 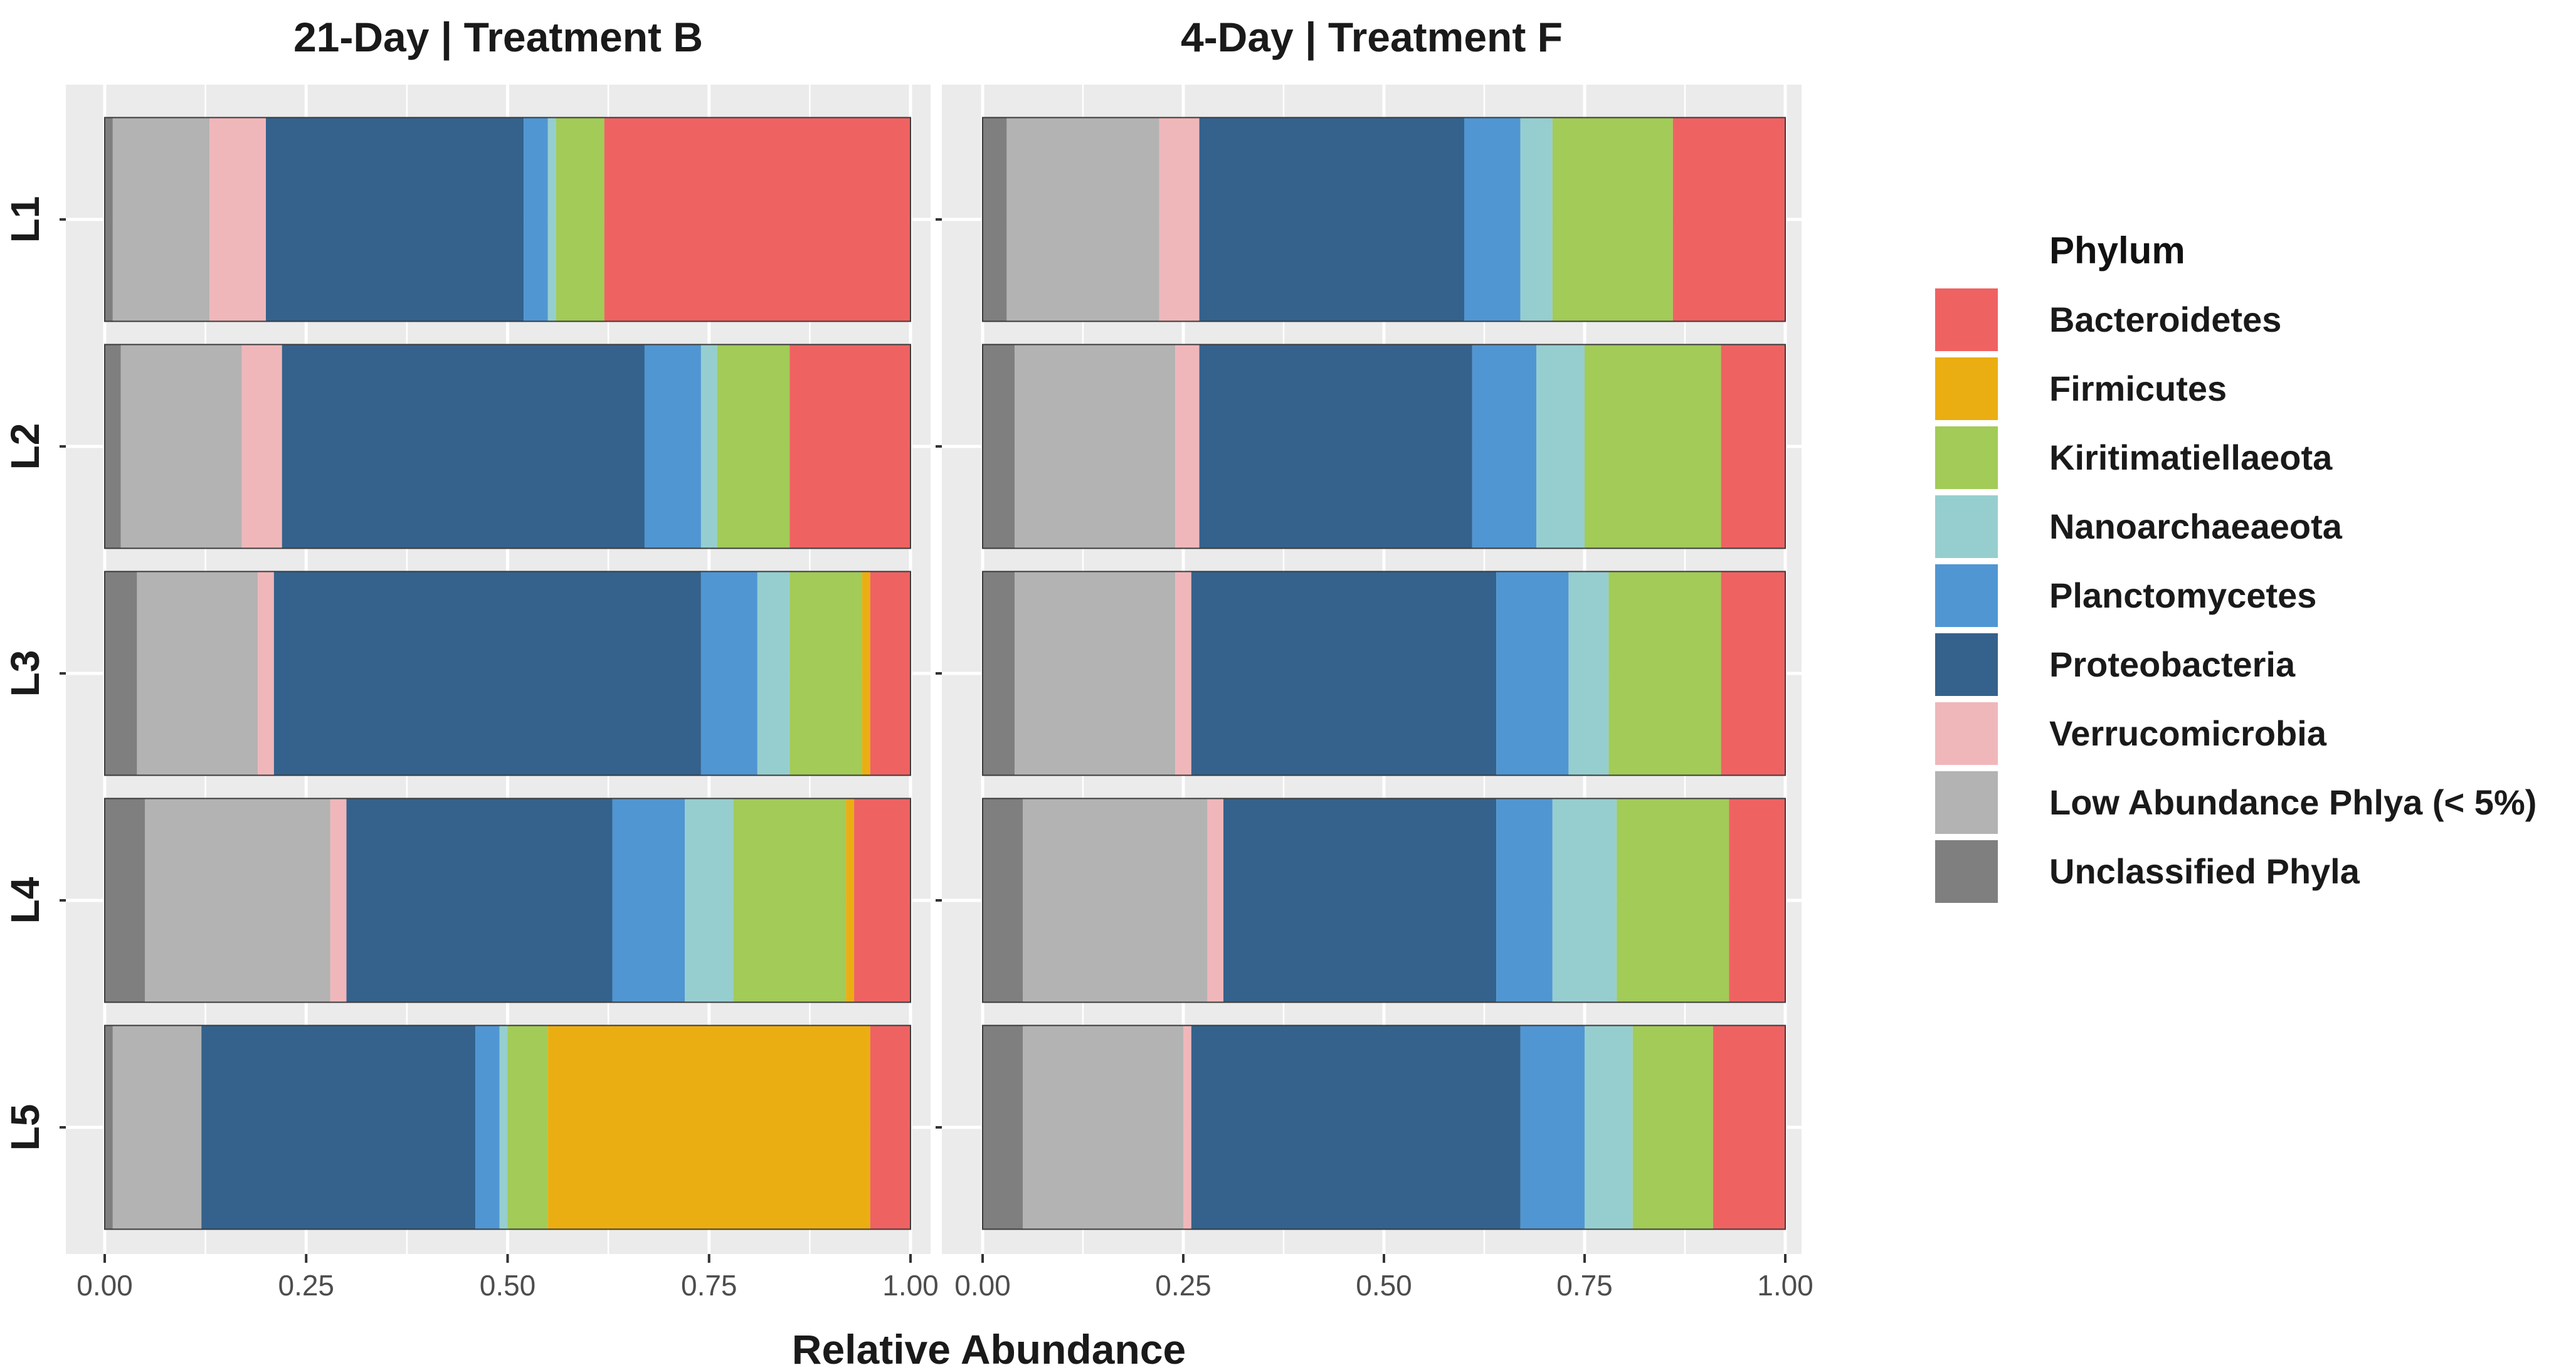 What do you see at coordinates (488, 1127) in the screenshot?
I see `bar-segment-planctomycetes-l5` at bounding box center [488, 1127].